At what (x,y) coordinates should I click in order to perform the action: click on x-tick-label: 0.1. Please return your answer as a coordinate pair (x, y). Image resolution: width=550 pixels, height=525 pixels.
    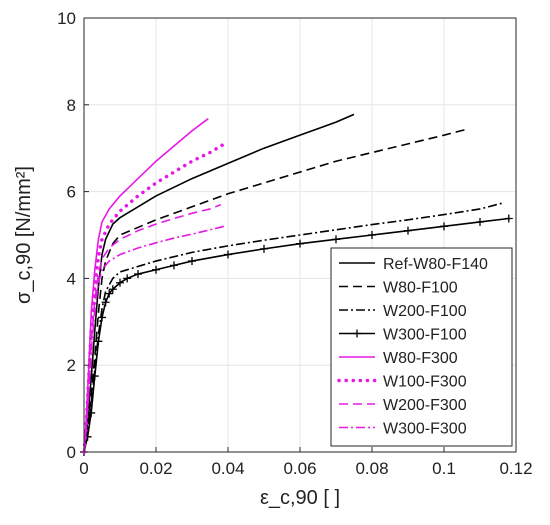
    Looking at the image, I should click on (444, 468).